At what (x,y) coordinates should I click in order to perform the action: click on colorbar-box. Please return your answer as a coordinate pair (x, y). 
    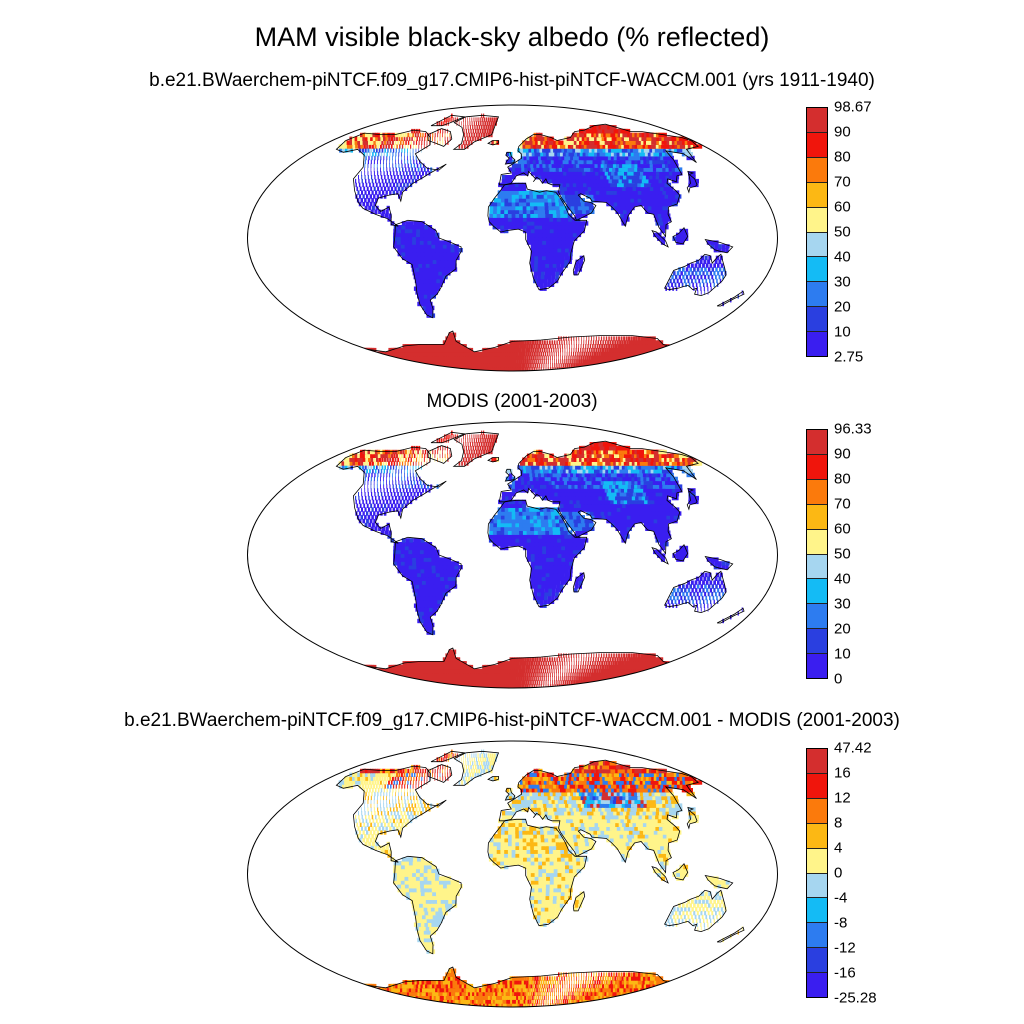
    Looking at the image, I should click on (817, 344).